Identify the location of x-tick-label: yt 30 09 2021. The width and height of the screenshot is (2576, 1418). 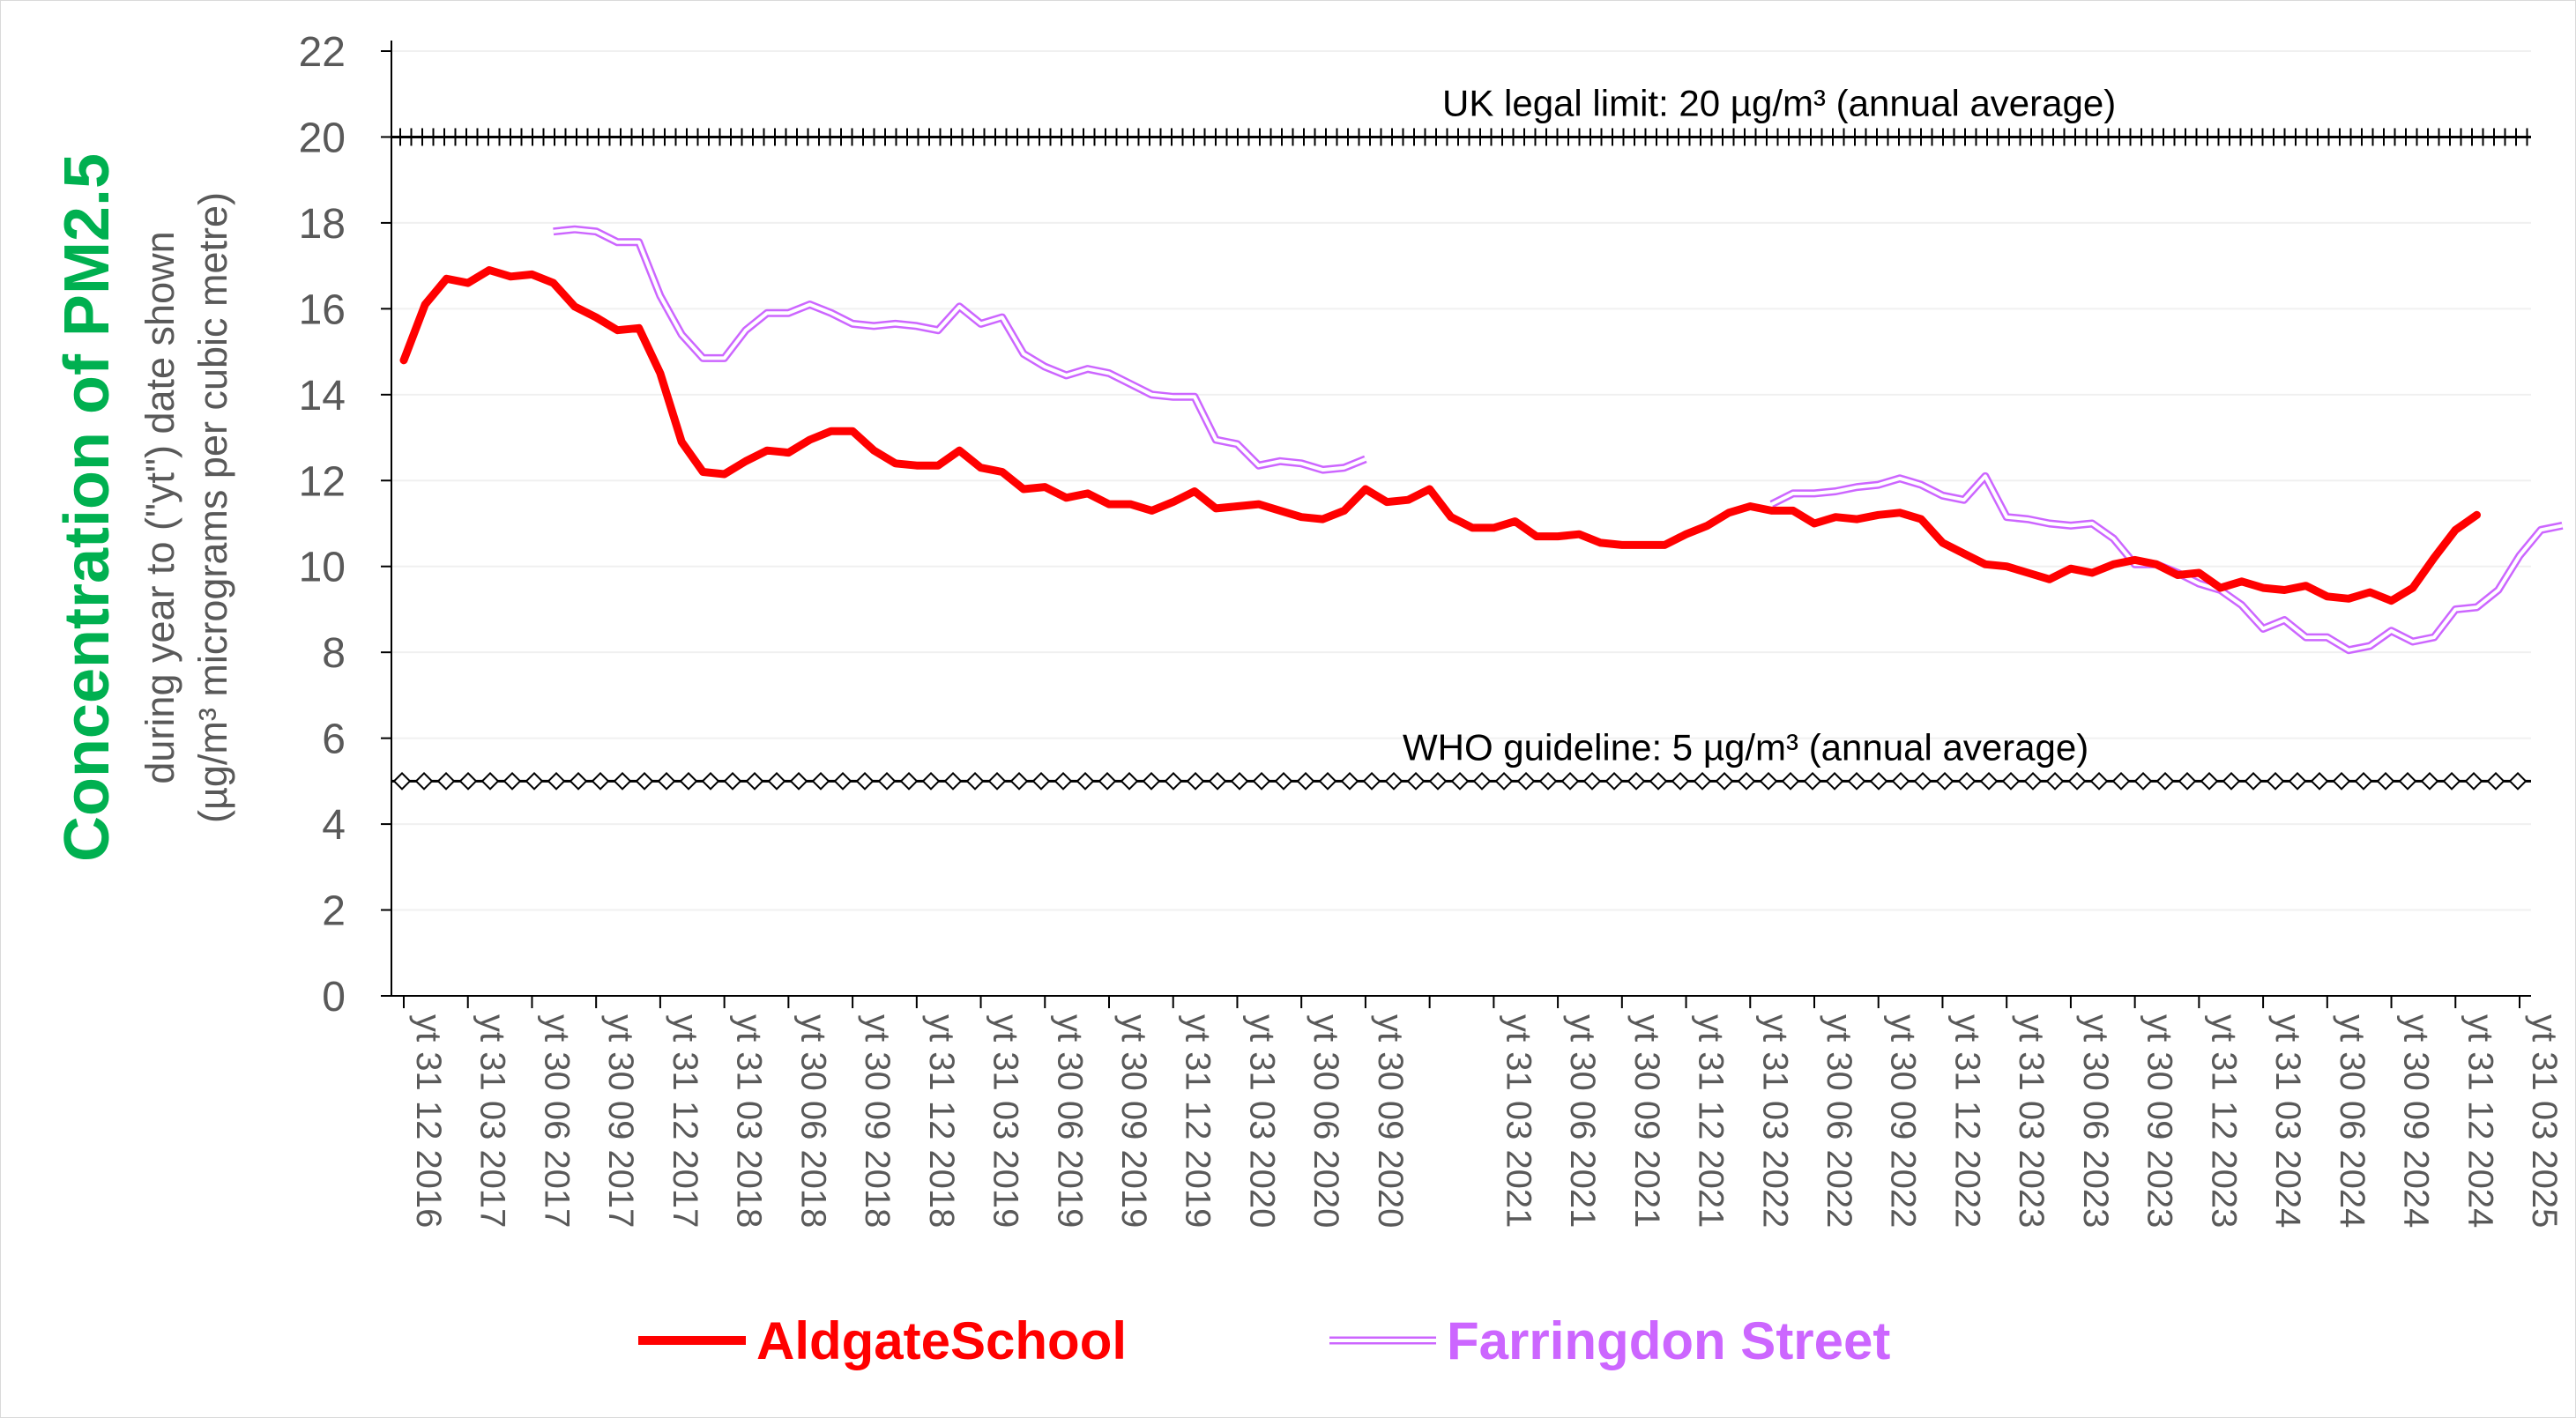
(1647, 1121).